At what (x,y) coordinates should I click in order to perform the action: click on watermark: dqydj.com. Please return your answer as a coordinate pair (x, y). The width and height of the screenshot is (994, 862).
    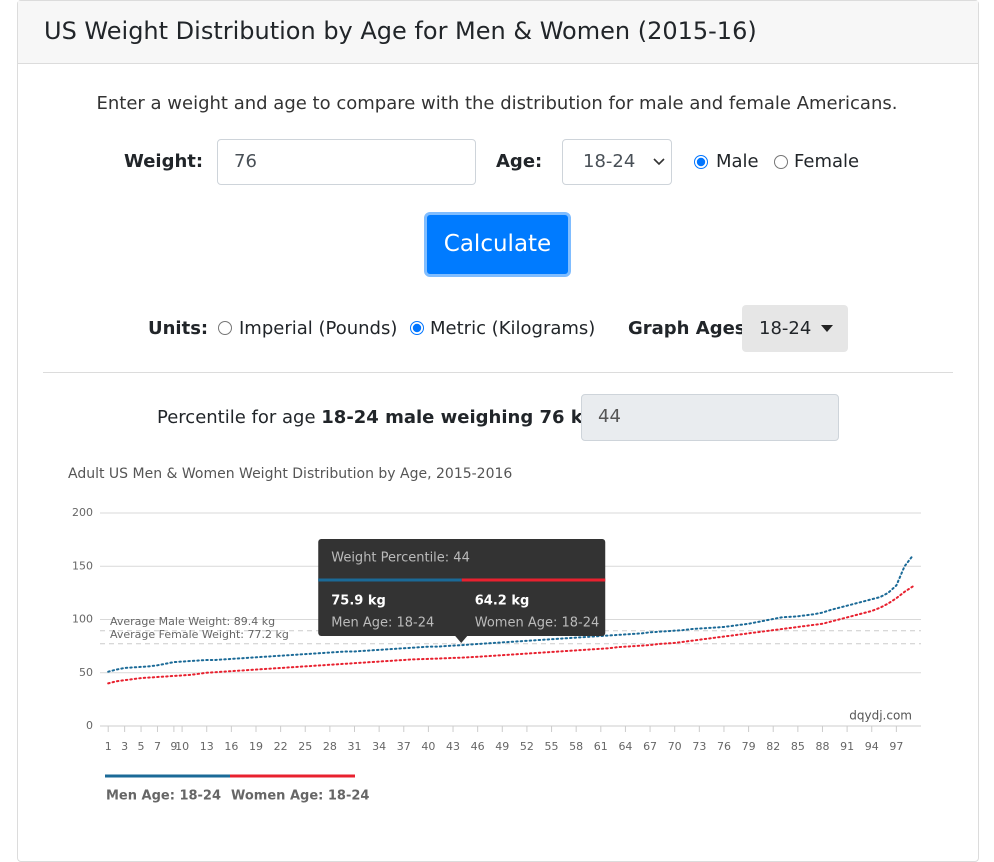
    Looking at the image, I should click on (880, 716).